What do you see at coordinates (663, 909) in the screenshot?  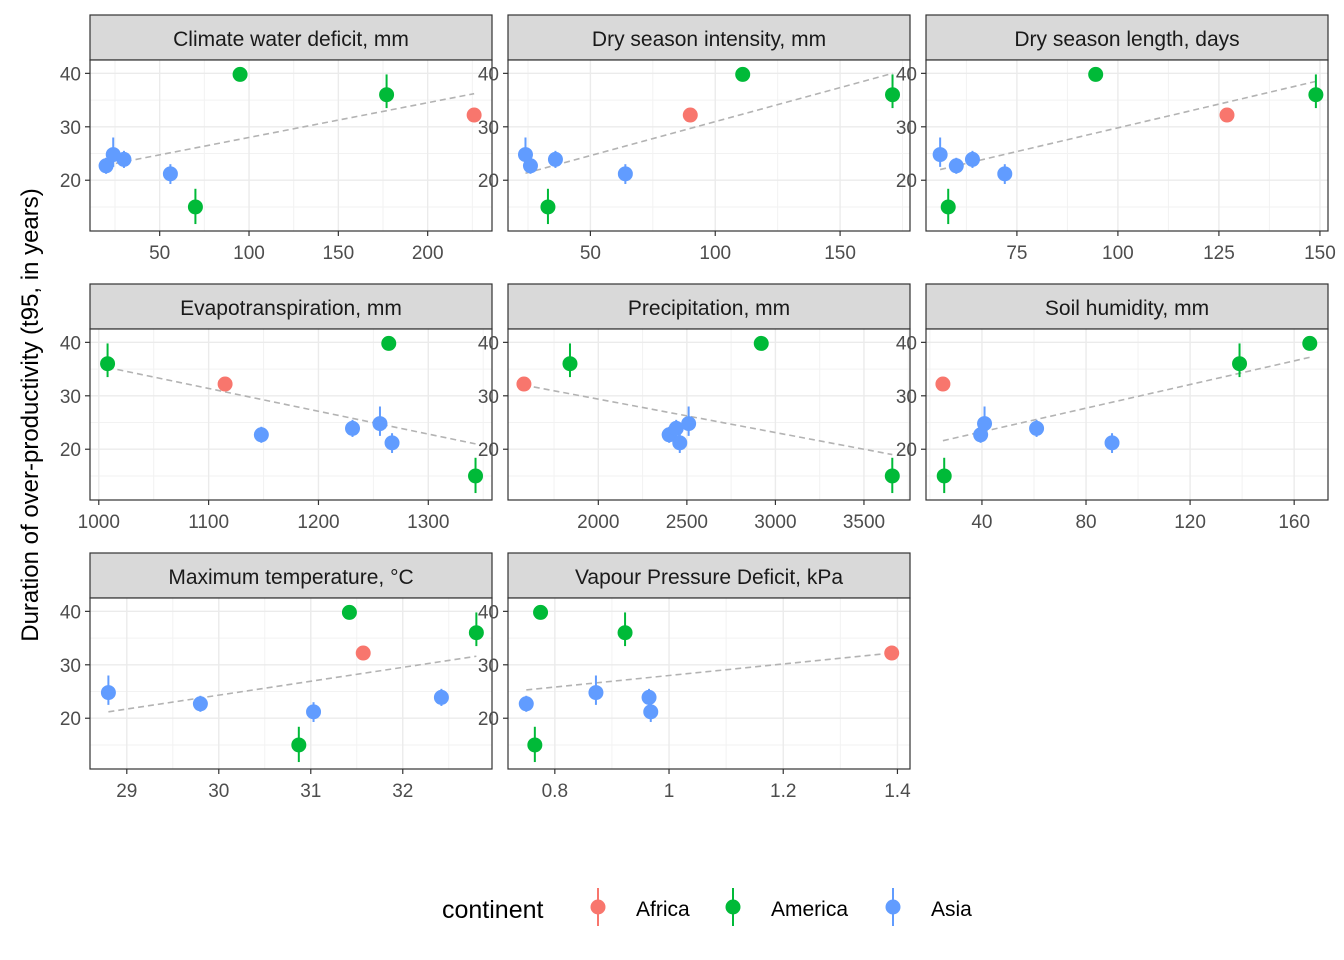 I see `legend-label: Africa` at bounding box center [663, 909].